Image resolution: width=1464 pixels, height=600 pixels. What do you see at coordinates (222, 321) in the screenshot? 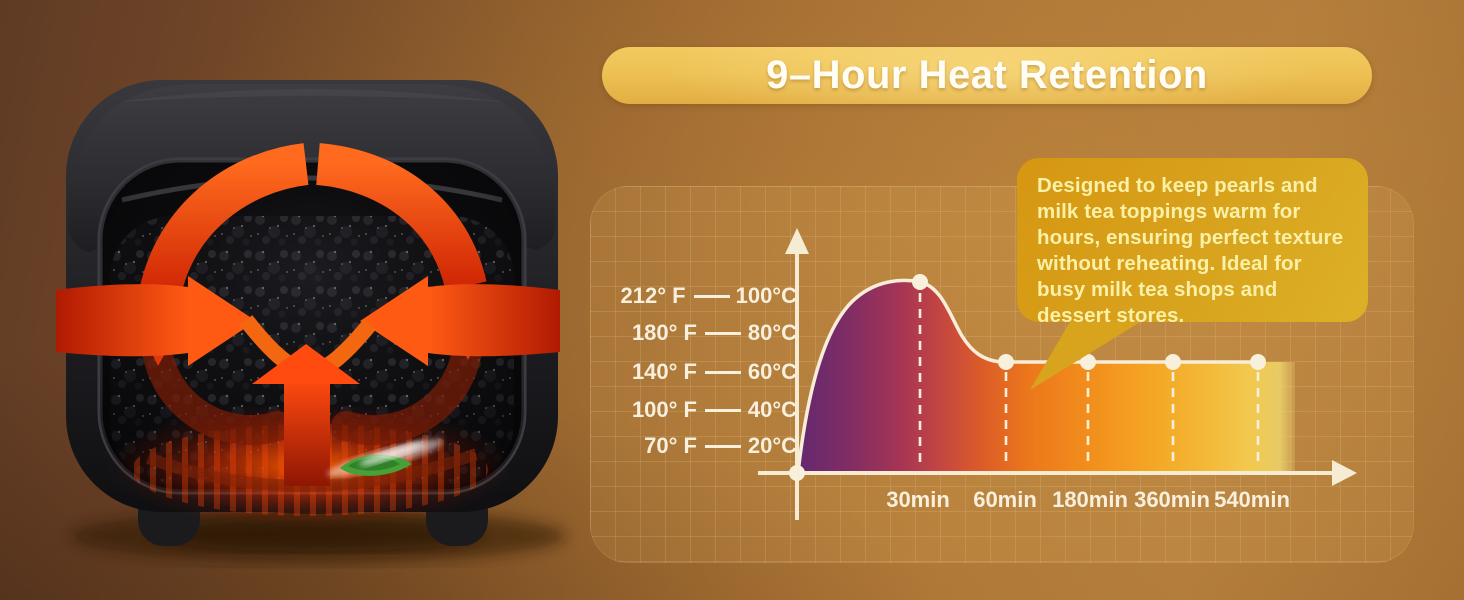
I see `heat-arrowhead-left-in` at bounding box center [222, 321].